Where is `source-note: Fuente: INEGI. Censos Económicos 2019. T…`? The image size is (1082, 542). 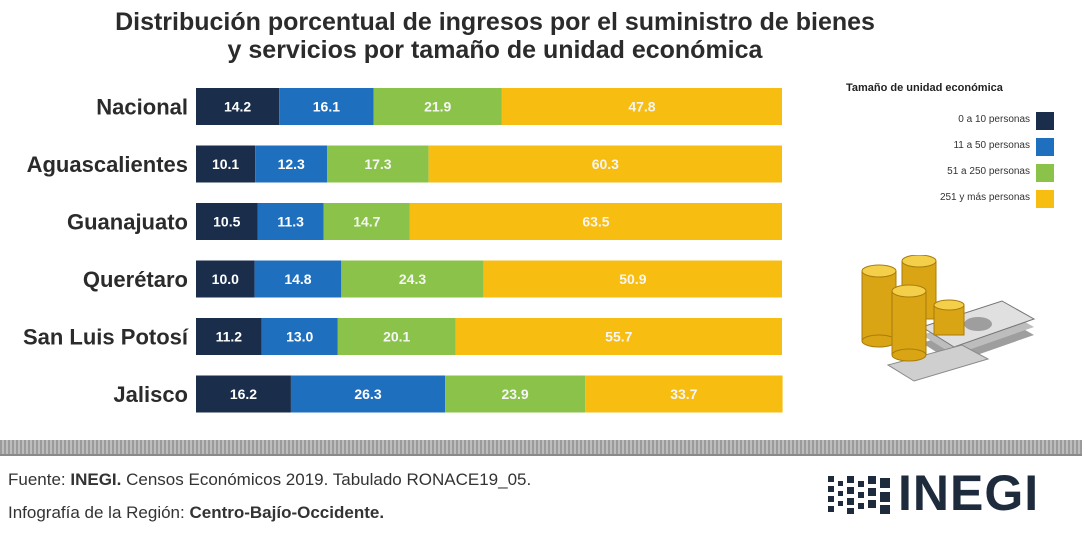 source-note: Fuente: INEGI. Censos Económicos 2019. T… is located at coordinates (269, 480).